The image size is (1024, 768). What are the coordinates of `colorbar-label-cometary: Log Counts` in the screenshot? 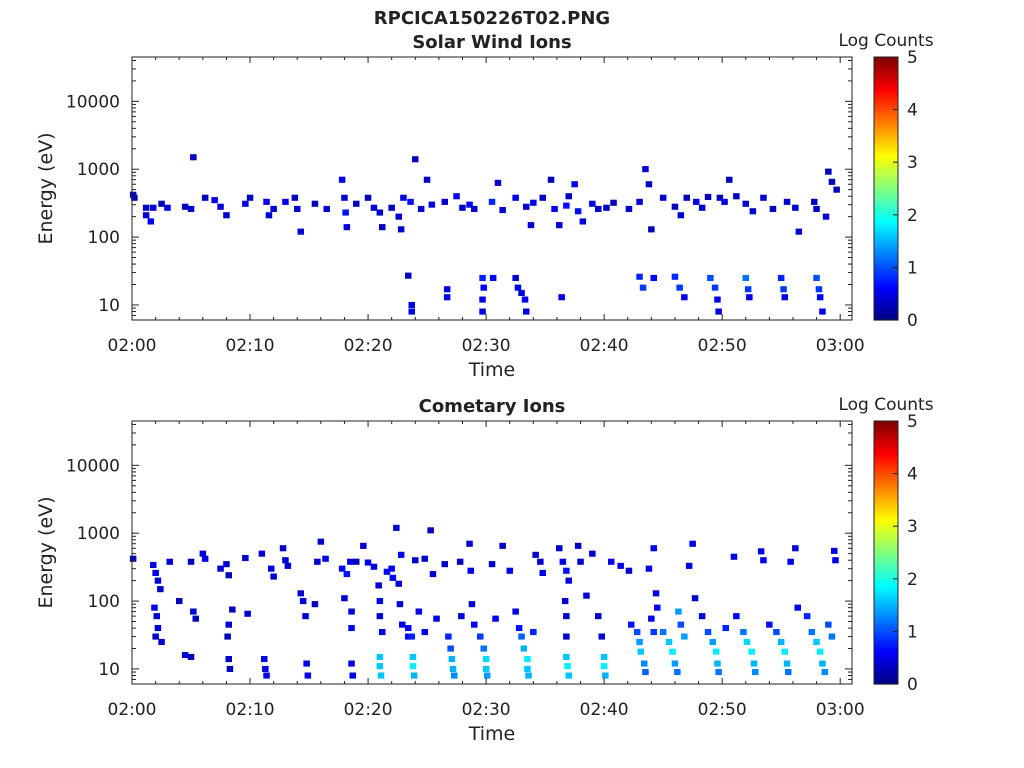 It's located at (886, 405).